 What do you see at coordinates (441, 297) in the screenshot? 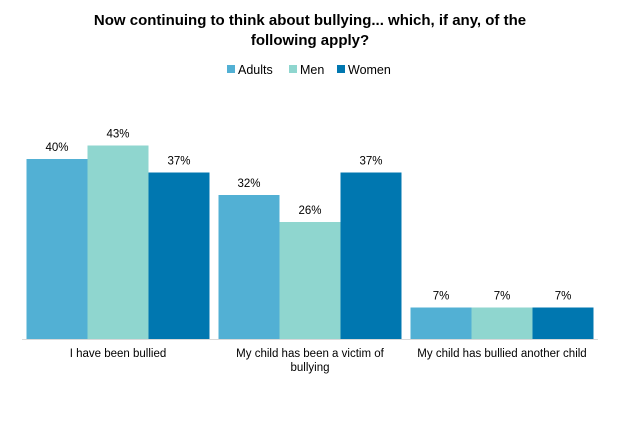
I see `data-label-adults-3: 7%` at bounding box center [441, 297].